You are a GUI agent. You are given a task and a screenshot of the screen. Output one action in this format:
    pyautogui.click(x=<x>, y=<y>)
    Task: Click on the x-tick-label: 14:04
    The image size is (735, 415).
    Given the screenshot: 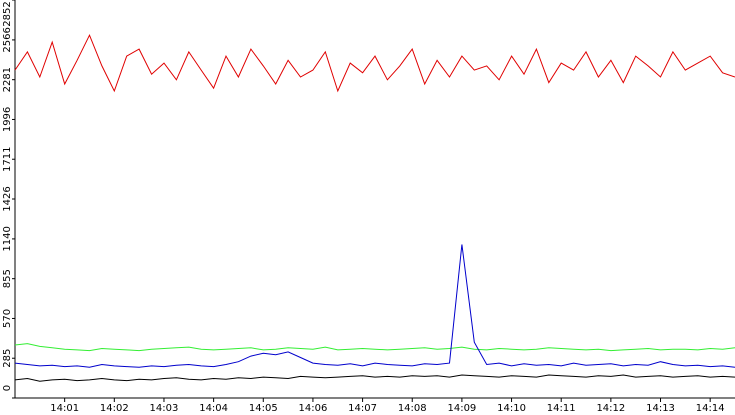 What is the action you would take?
    pyautogui.click(x=213, y=408)
    